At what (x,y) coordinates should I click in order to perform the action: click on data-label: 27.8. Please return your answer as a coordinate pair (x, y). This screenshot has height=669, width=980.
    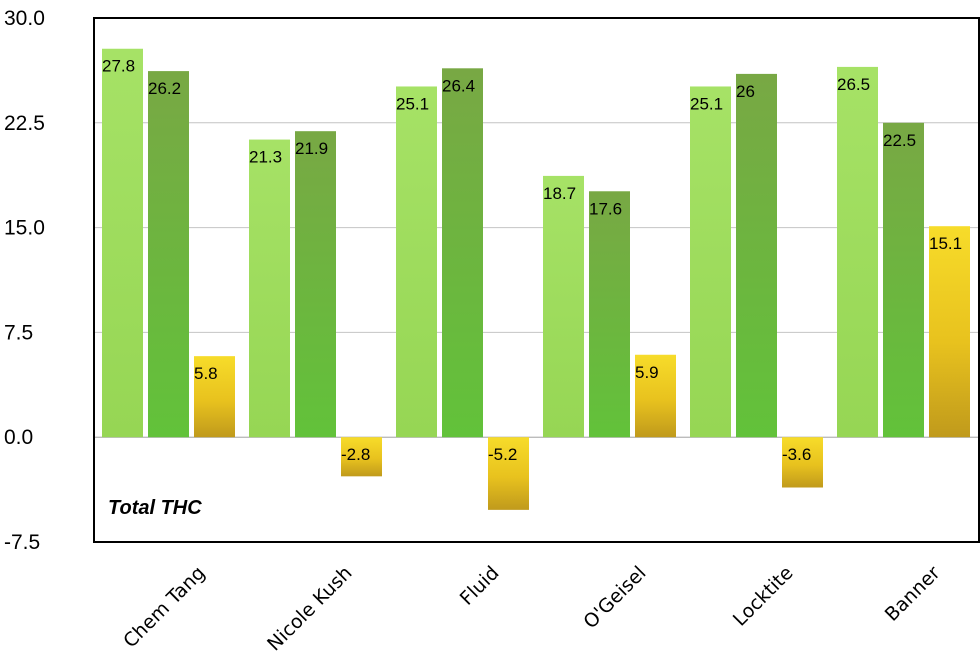
    Looking at the image, I should click on (118, 66).